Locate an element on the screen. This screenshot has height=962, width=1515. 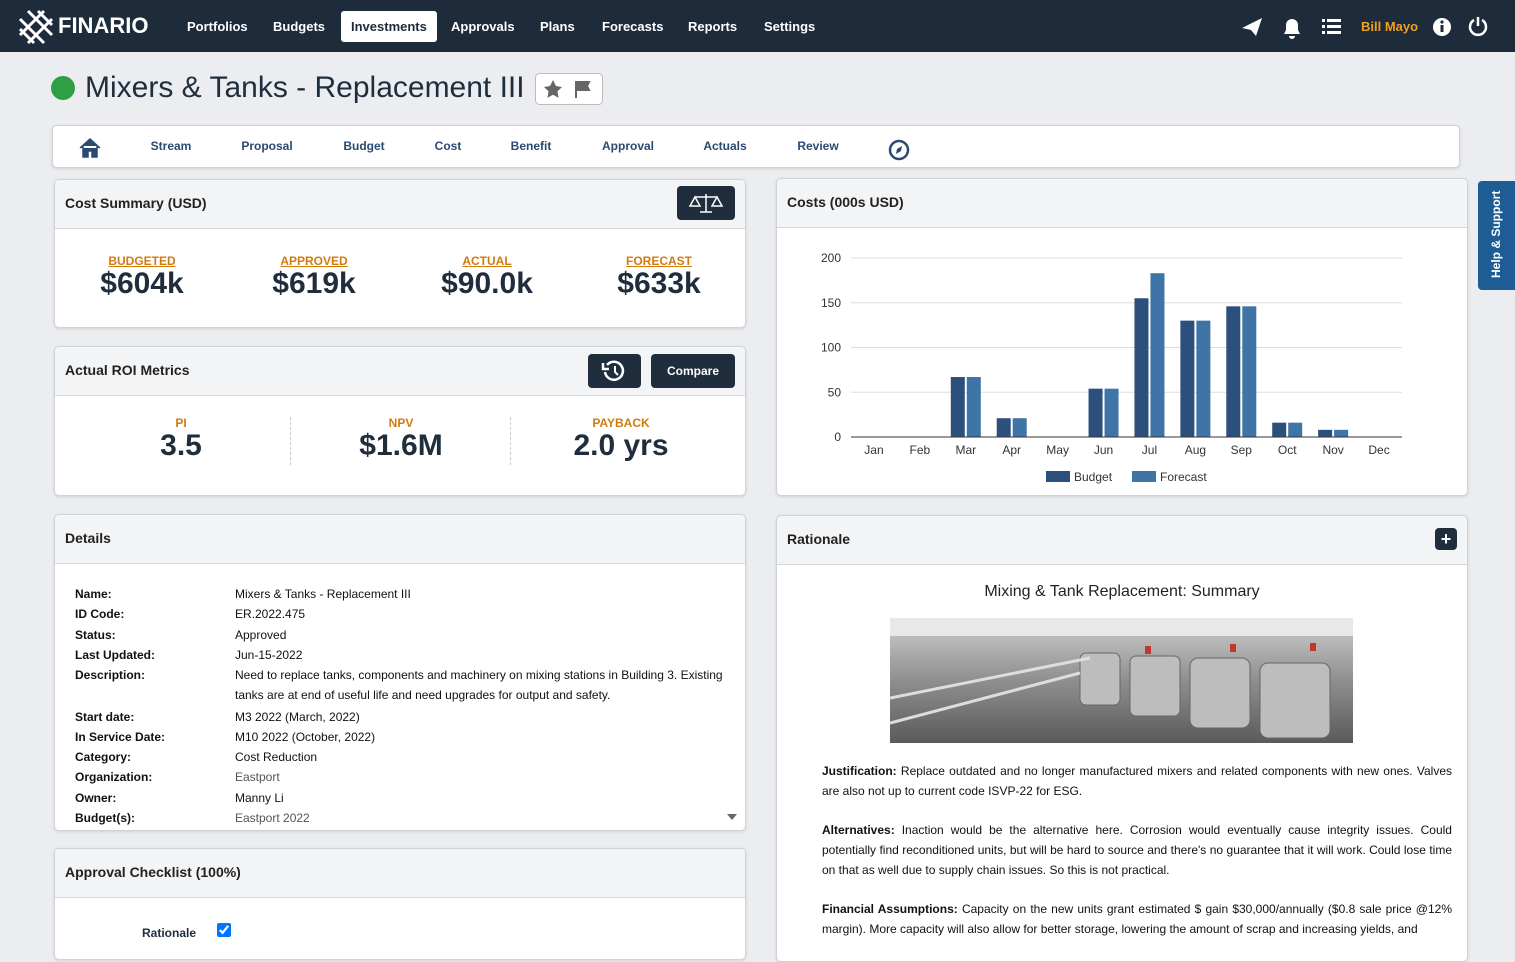
detail-label: Description: is located at coordinates (110, 675).